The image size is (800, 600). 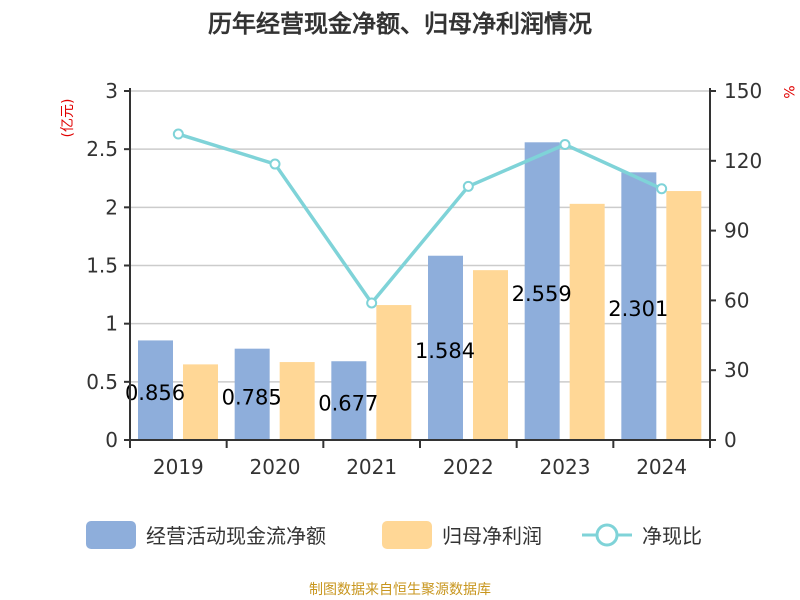 I want to click on legend-swatch-cashflow, so click(x=111, y=535).